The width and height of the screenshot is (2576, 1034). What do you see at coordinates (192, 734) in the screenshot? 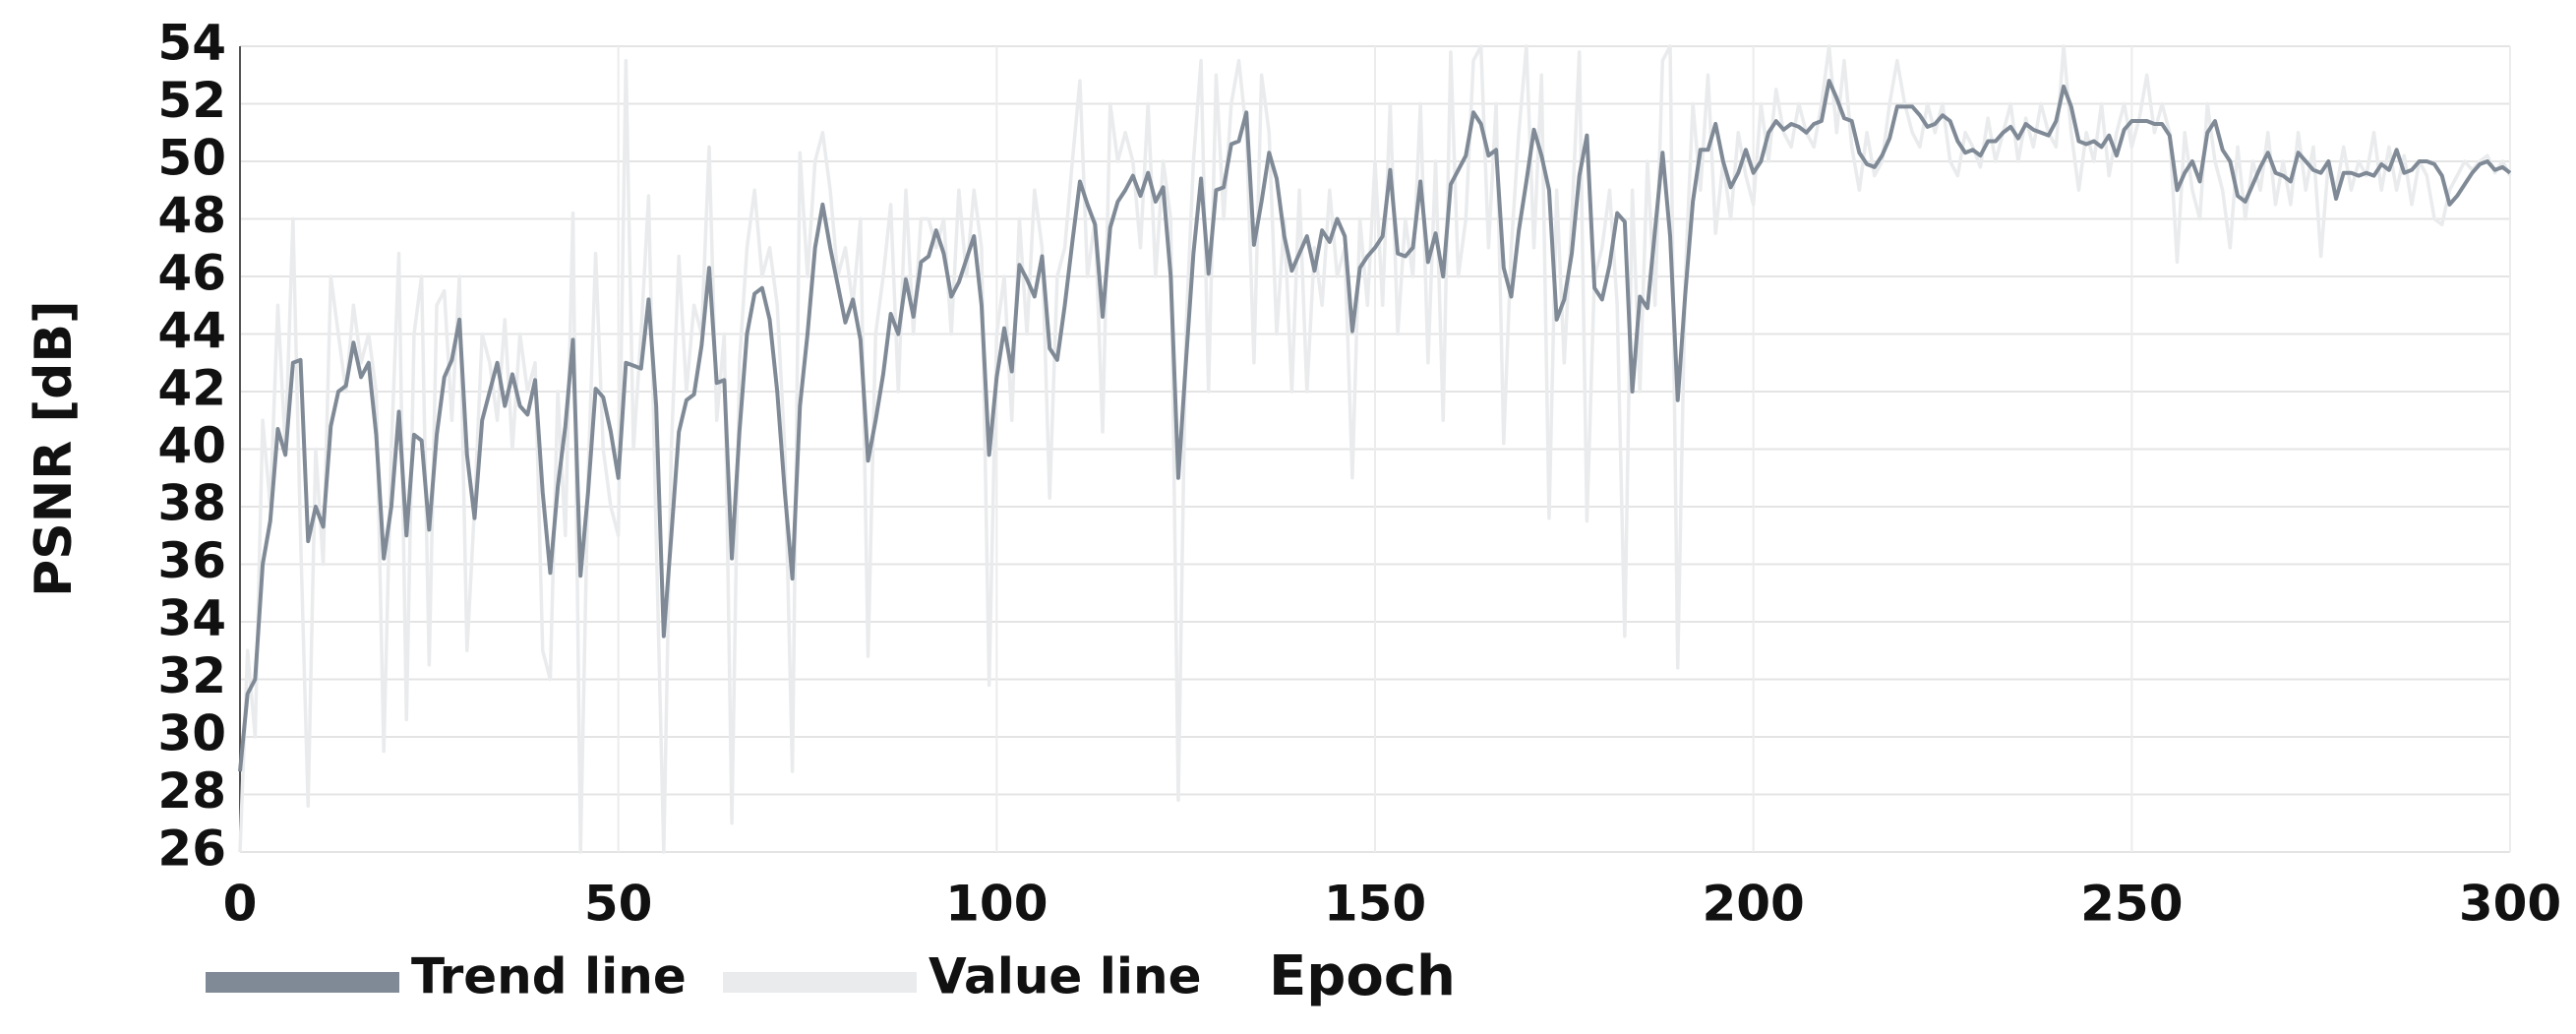
I see `y-tick-label: 30` at bounding box center [192, 734].